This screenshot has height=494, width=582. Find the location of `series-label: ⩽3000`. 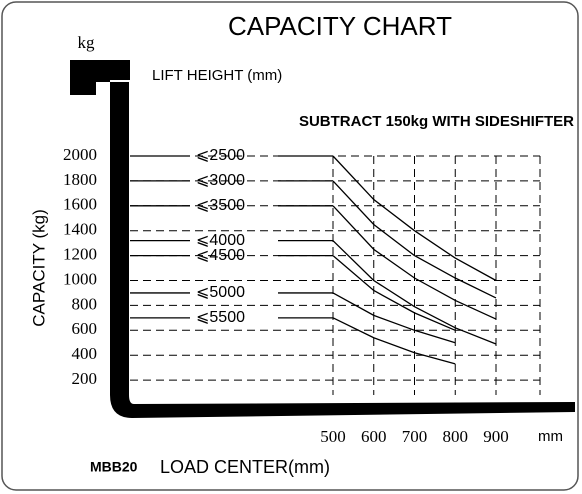

series-label: ⩽3000 is located at coordinates (220, 180).